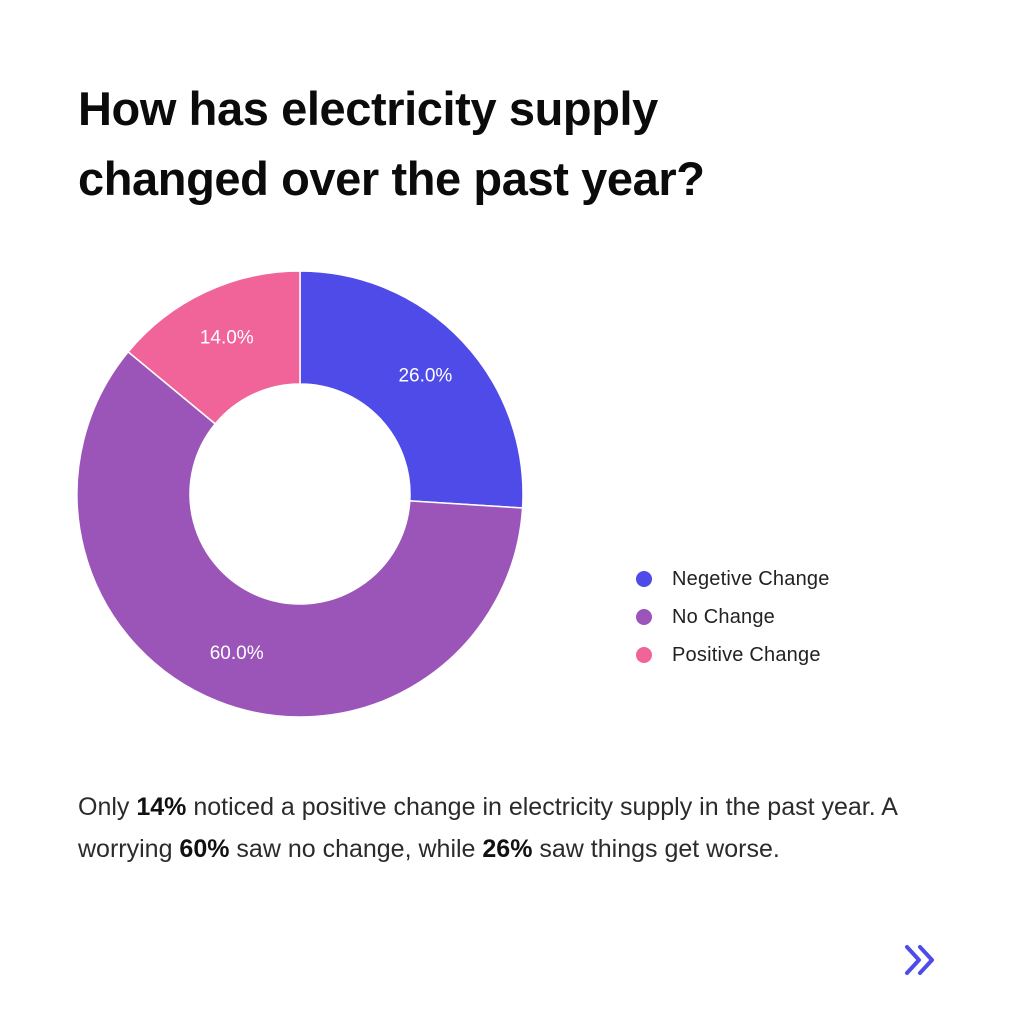 Image resolution: width=1012 pixels, height=1012 pixels. I want to click on summary-highlight-positive: 14%, so click(161, 807).